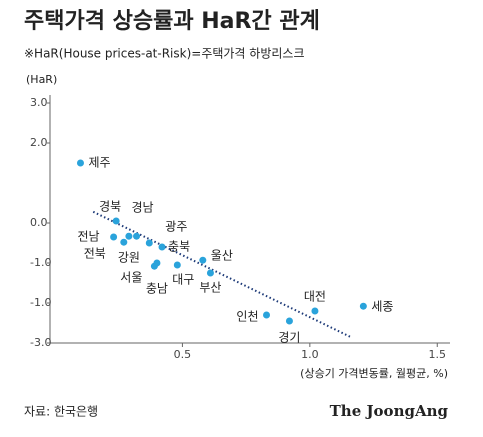 This screenshot has height=437, width=483. What do you see at coordinates (41, 79) in the screenshot?
I see `y-axis-label: (HaR)` at bounding box center [41, 79].